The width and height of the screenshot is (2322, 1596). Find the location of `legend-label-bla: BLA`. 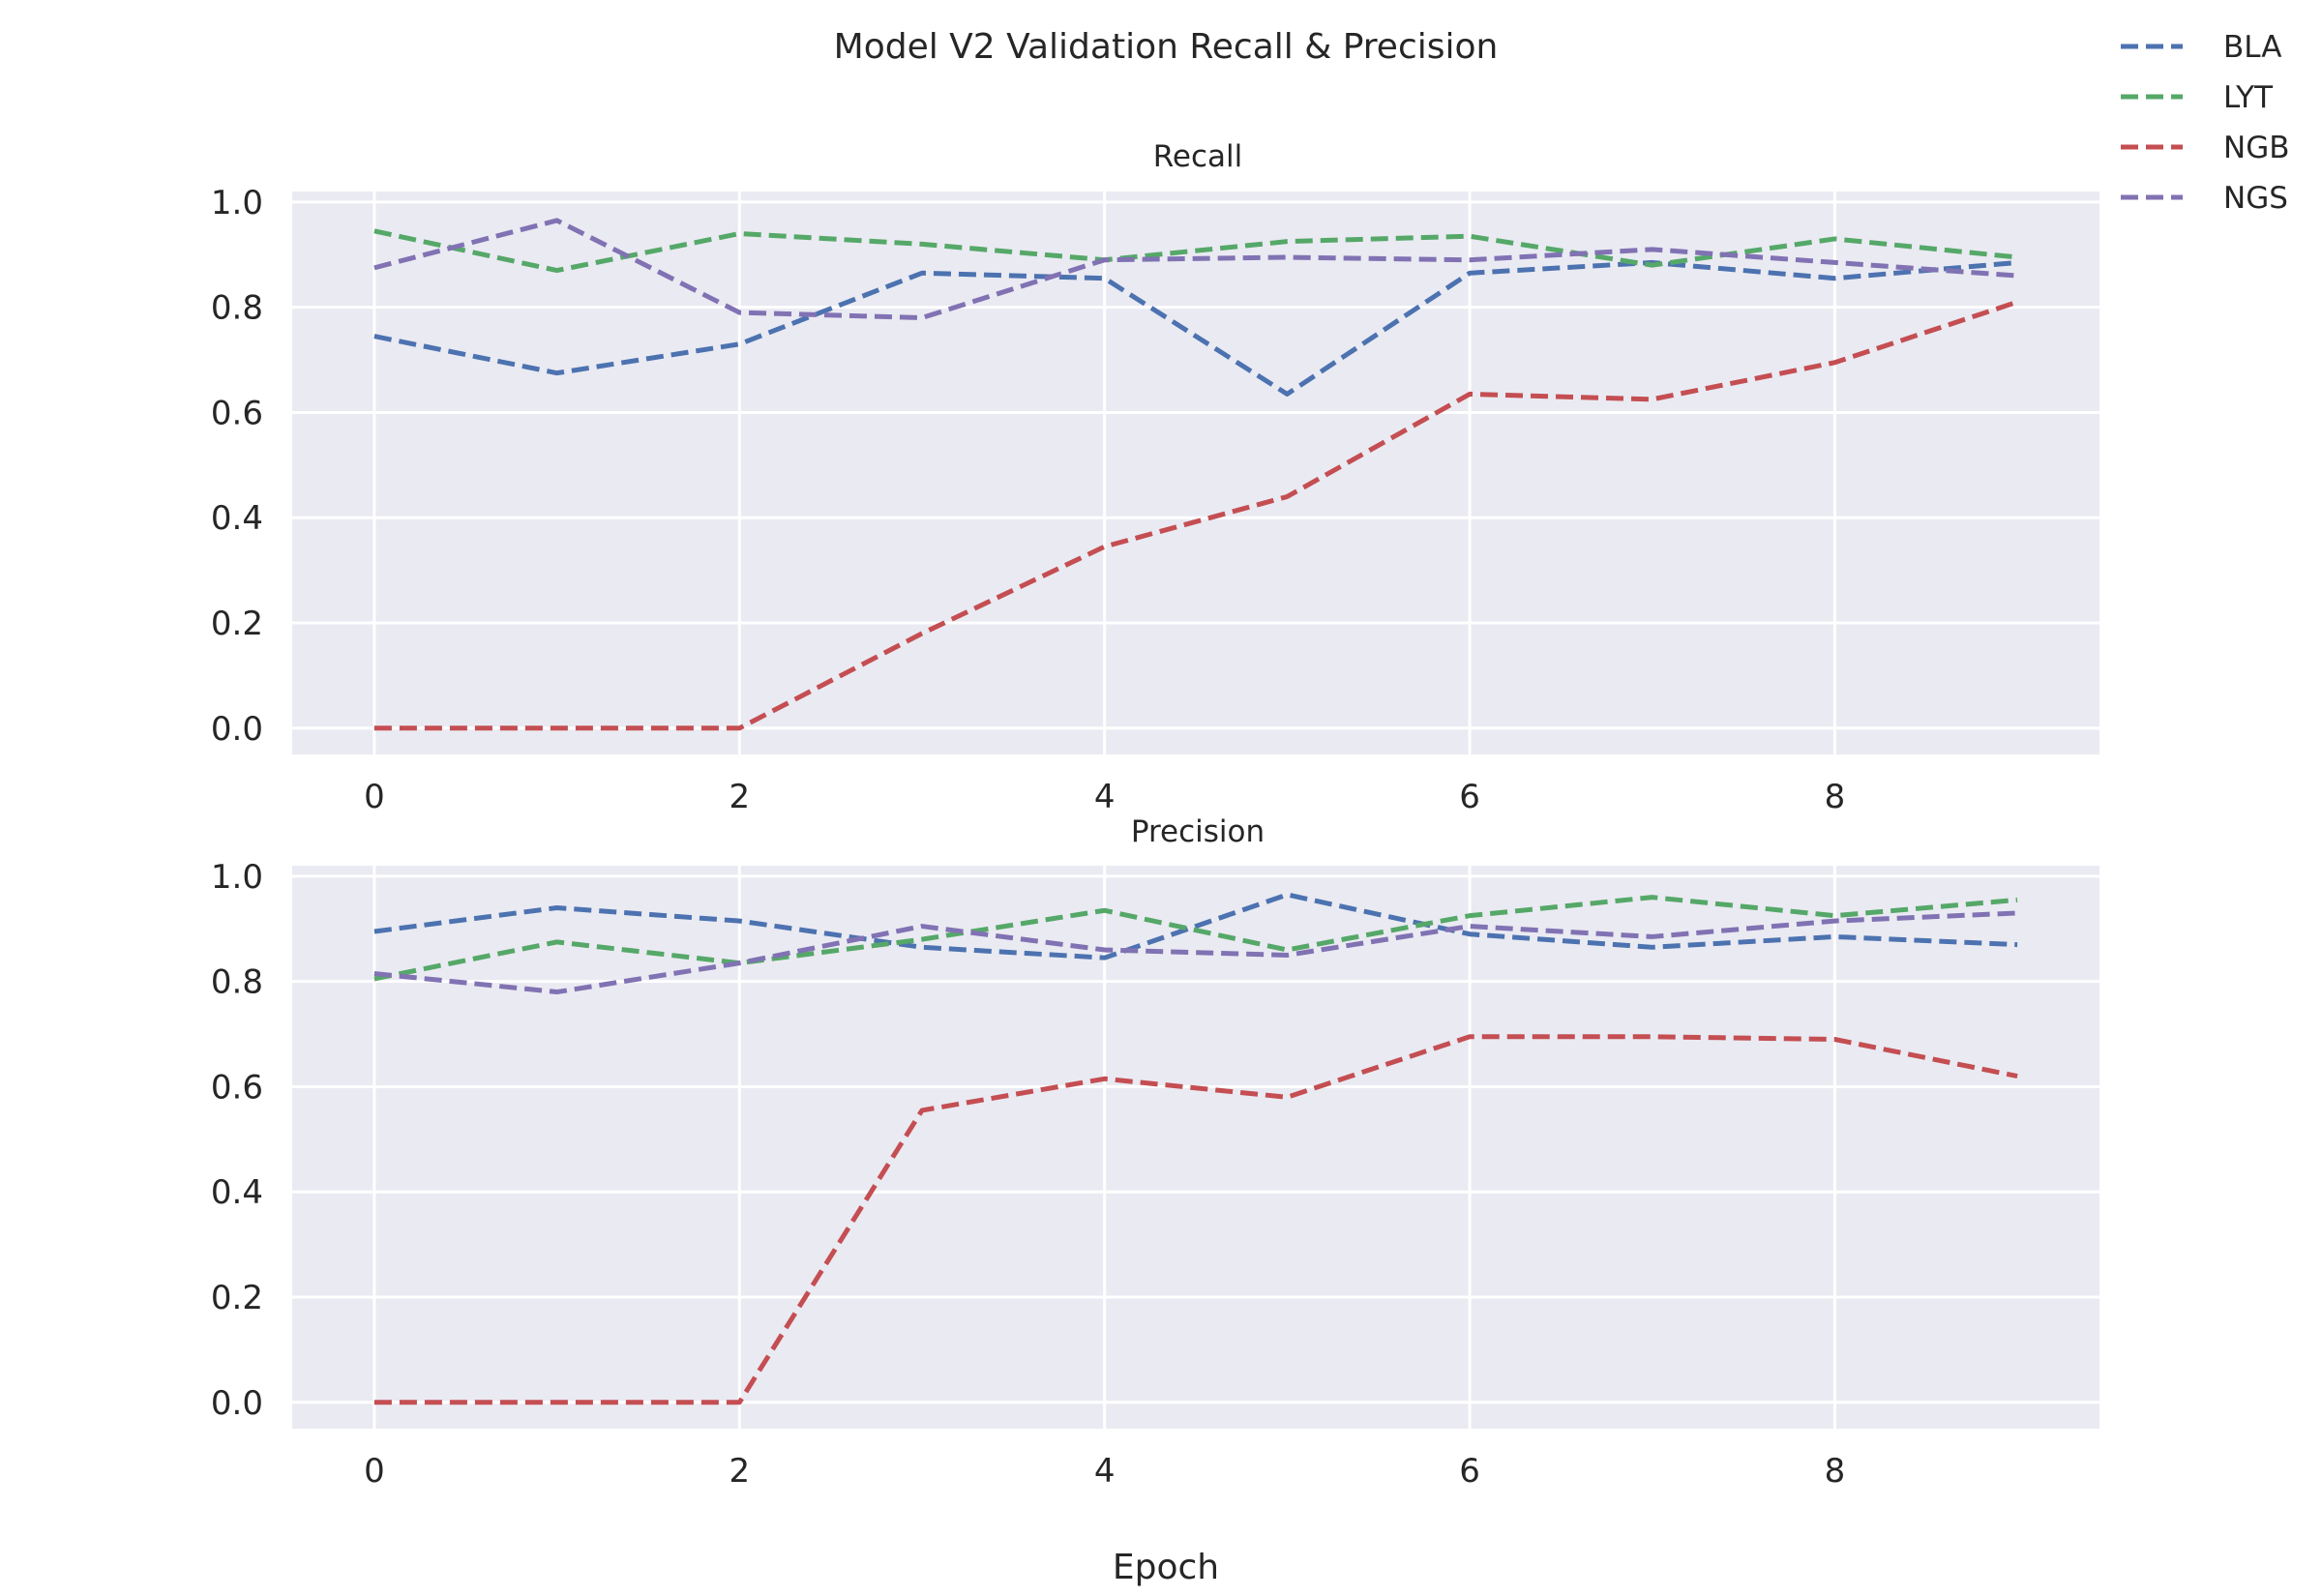

legend-label-bla: BLA is located at coordinates (2252, 47).